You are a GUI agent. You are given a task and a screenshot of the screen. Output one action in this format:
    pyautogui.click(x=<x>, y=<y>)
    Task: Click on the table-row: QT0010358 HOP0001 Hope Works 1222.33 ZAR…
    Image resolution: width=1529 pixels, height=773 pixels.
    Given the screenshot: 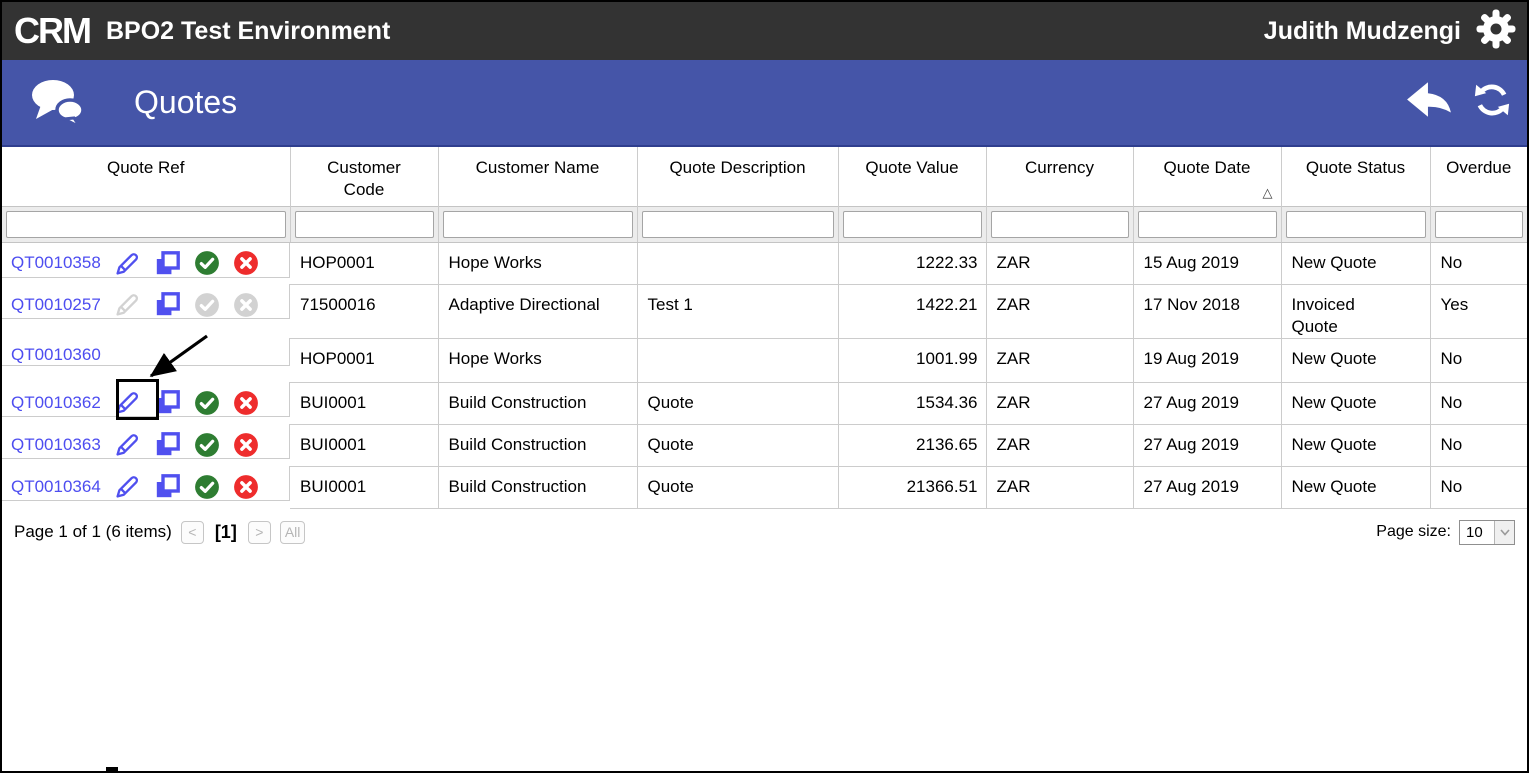 What is the action you would take?
    pyautogui.click(x=764, y=263)
    